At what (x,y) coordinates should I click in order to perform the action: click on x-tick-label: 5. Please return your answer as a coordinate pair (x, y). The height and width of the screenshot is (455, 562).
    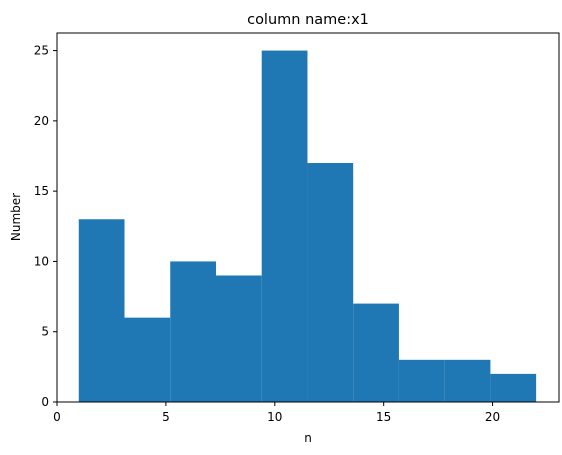
    Looking at the image, I should click on (166, 417).